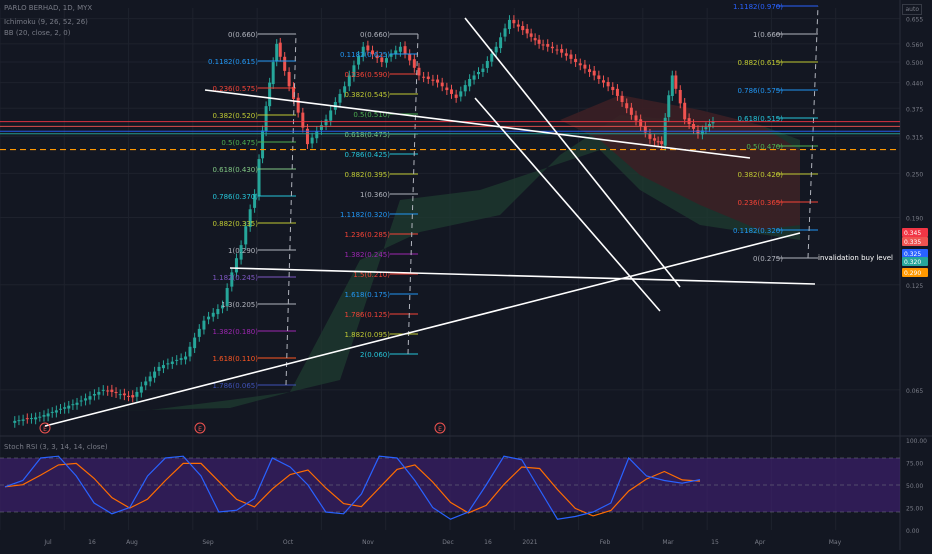 The height and width of the screenshot is (554, 932). Describe the element at coordinates (914, 486) in the screenshot. I see `stoch-tick-label: 50.00` at that location.